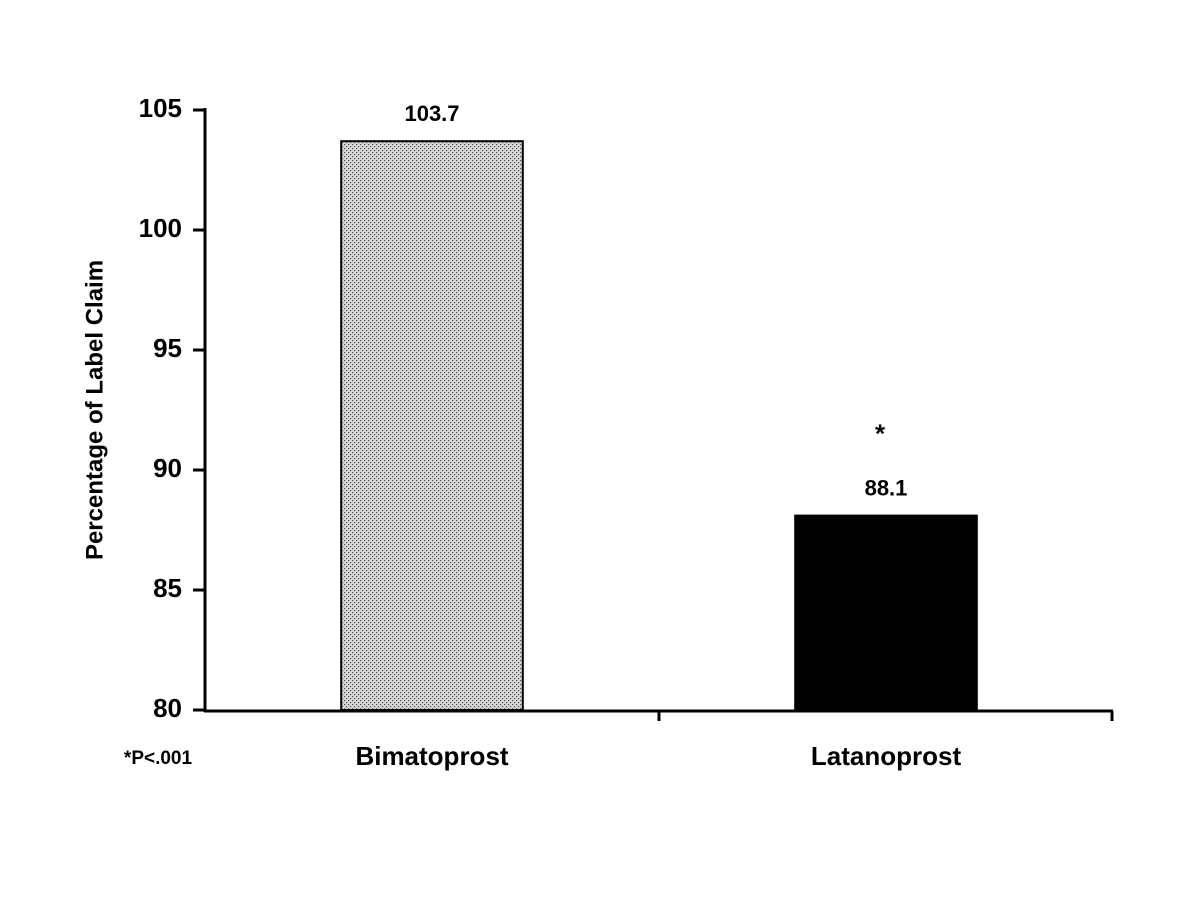 Image resolution: width=1200 pixels, height=900 pixels. What do you see at coordinates (886, 487) in the screenshot?
I see `value-label: 88.1` at bounding box center [886, 487].